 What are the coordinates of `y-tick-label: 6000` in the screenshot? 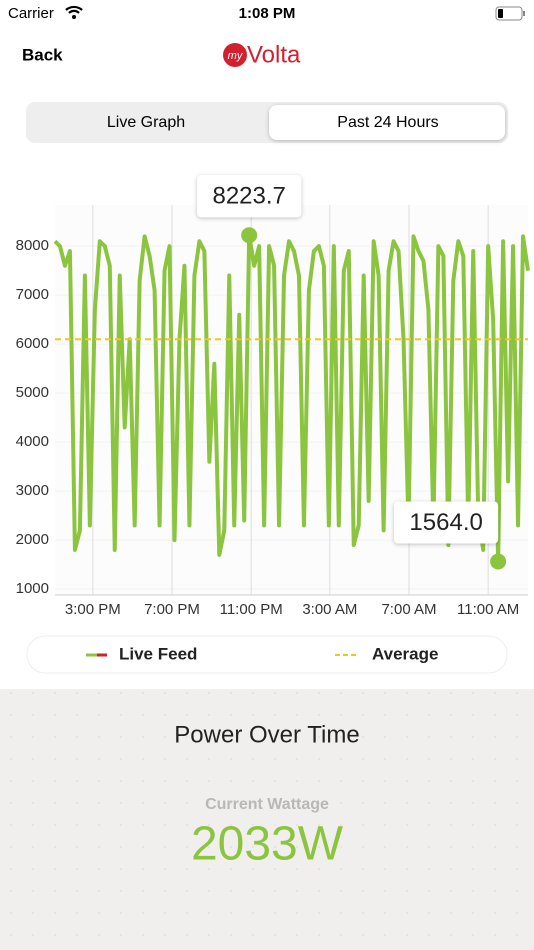 It's located at (32, 343).